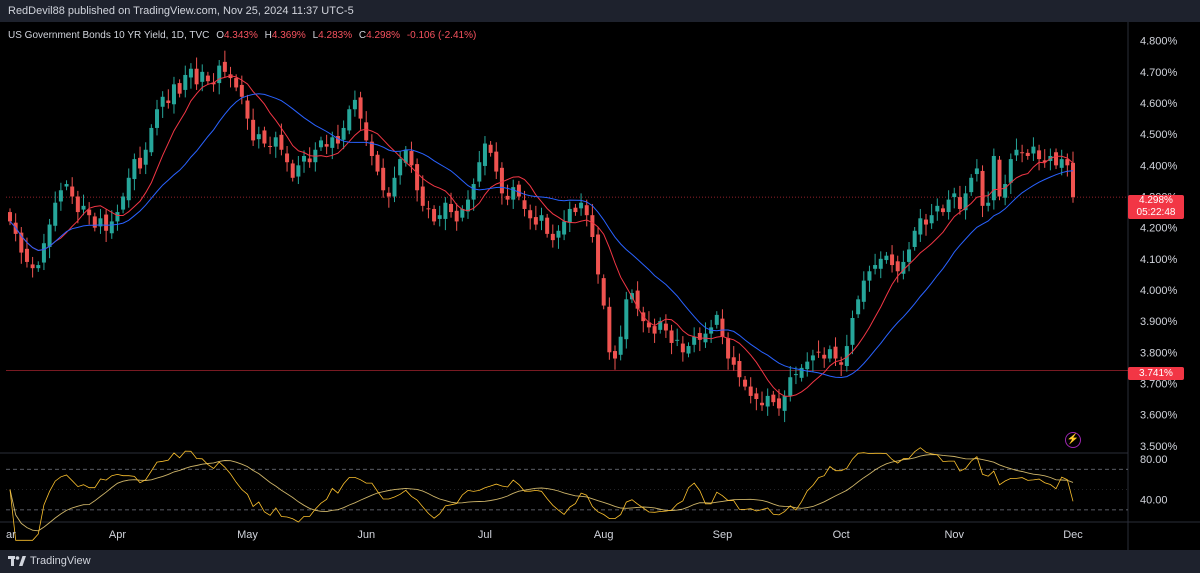 This screenshot has height=573, width=1200. Describe the element at coordinates (1159, 353) in the screenshot. I see `y-tick-label: 3.800%` at that location.